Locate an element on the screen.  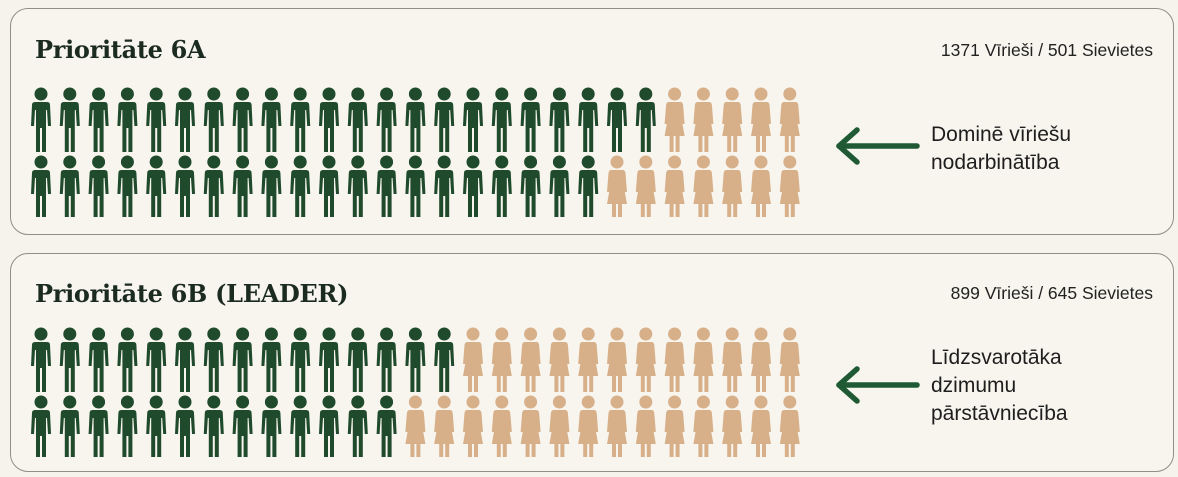
gender-counts: 1371 Vīrieši / 501 Sievietes is located at coordinates (1046, 50).